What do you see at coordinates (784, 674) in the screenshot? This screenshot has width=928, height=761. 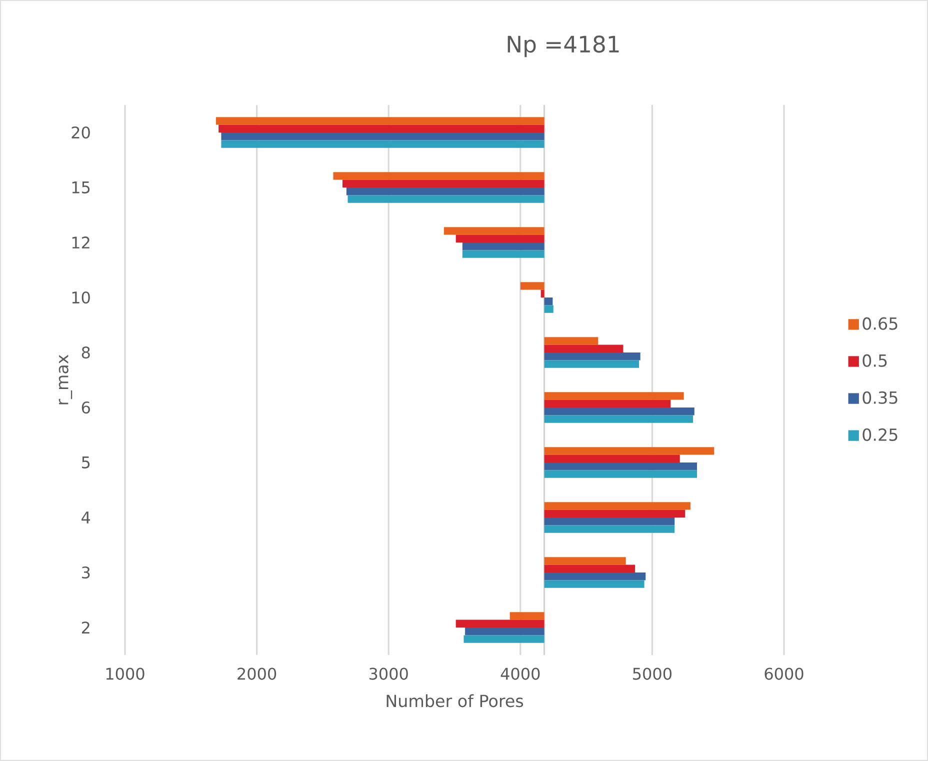 I see `x-tick-label: 6000` at bounding box center [784, 674].